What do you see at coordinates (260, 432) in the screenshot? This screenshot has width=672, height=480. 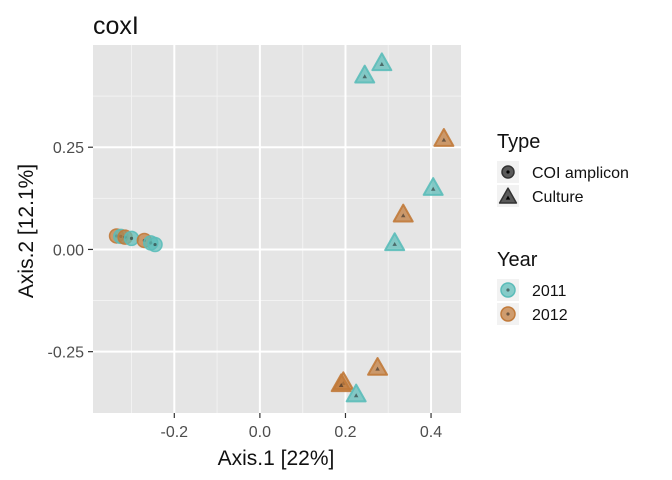 I see `x-tick-label: 0.0` at bounding box center [260, 432].